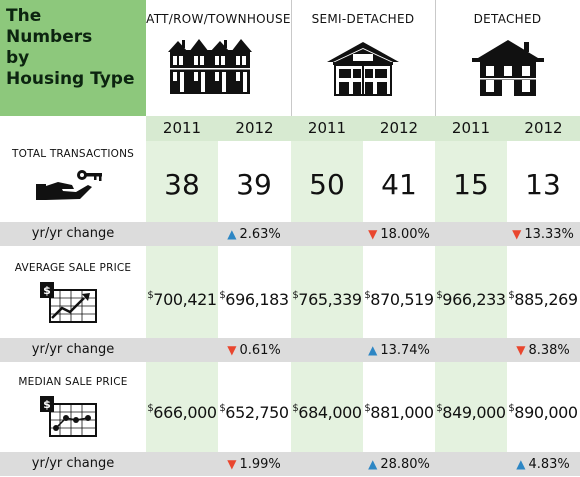 The height and width of the screenshot is (477, 580). What do you see at coordinates (68, 416) in the screenshot?
I see `price-chart-scatter-icon: $` at bounding box center [68, 416].